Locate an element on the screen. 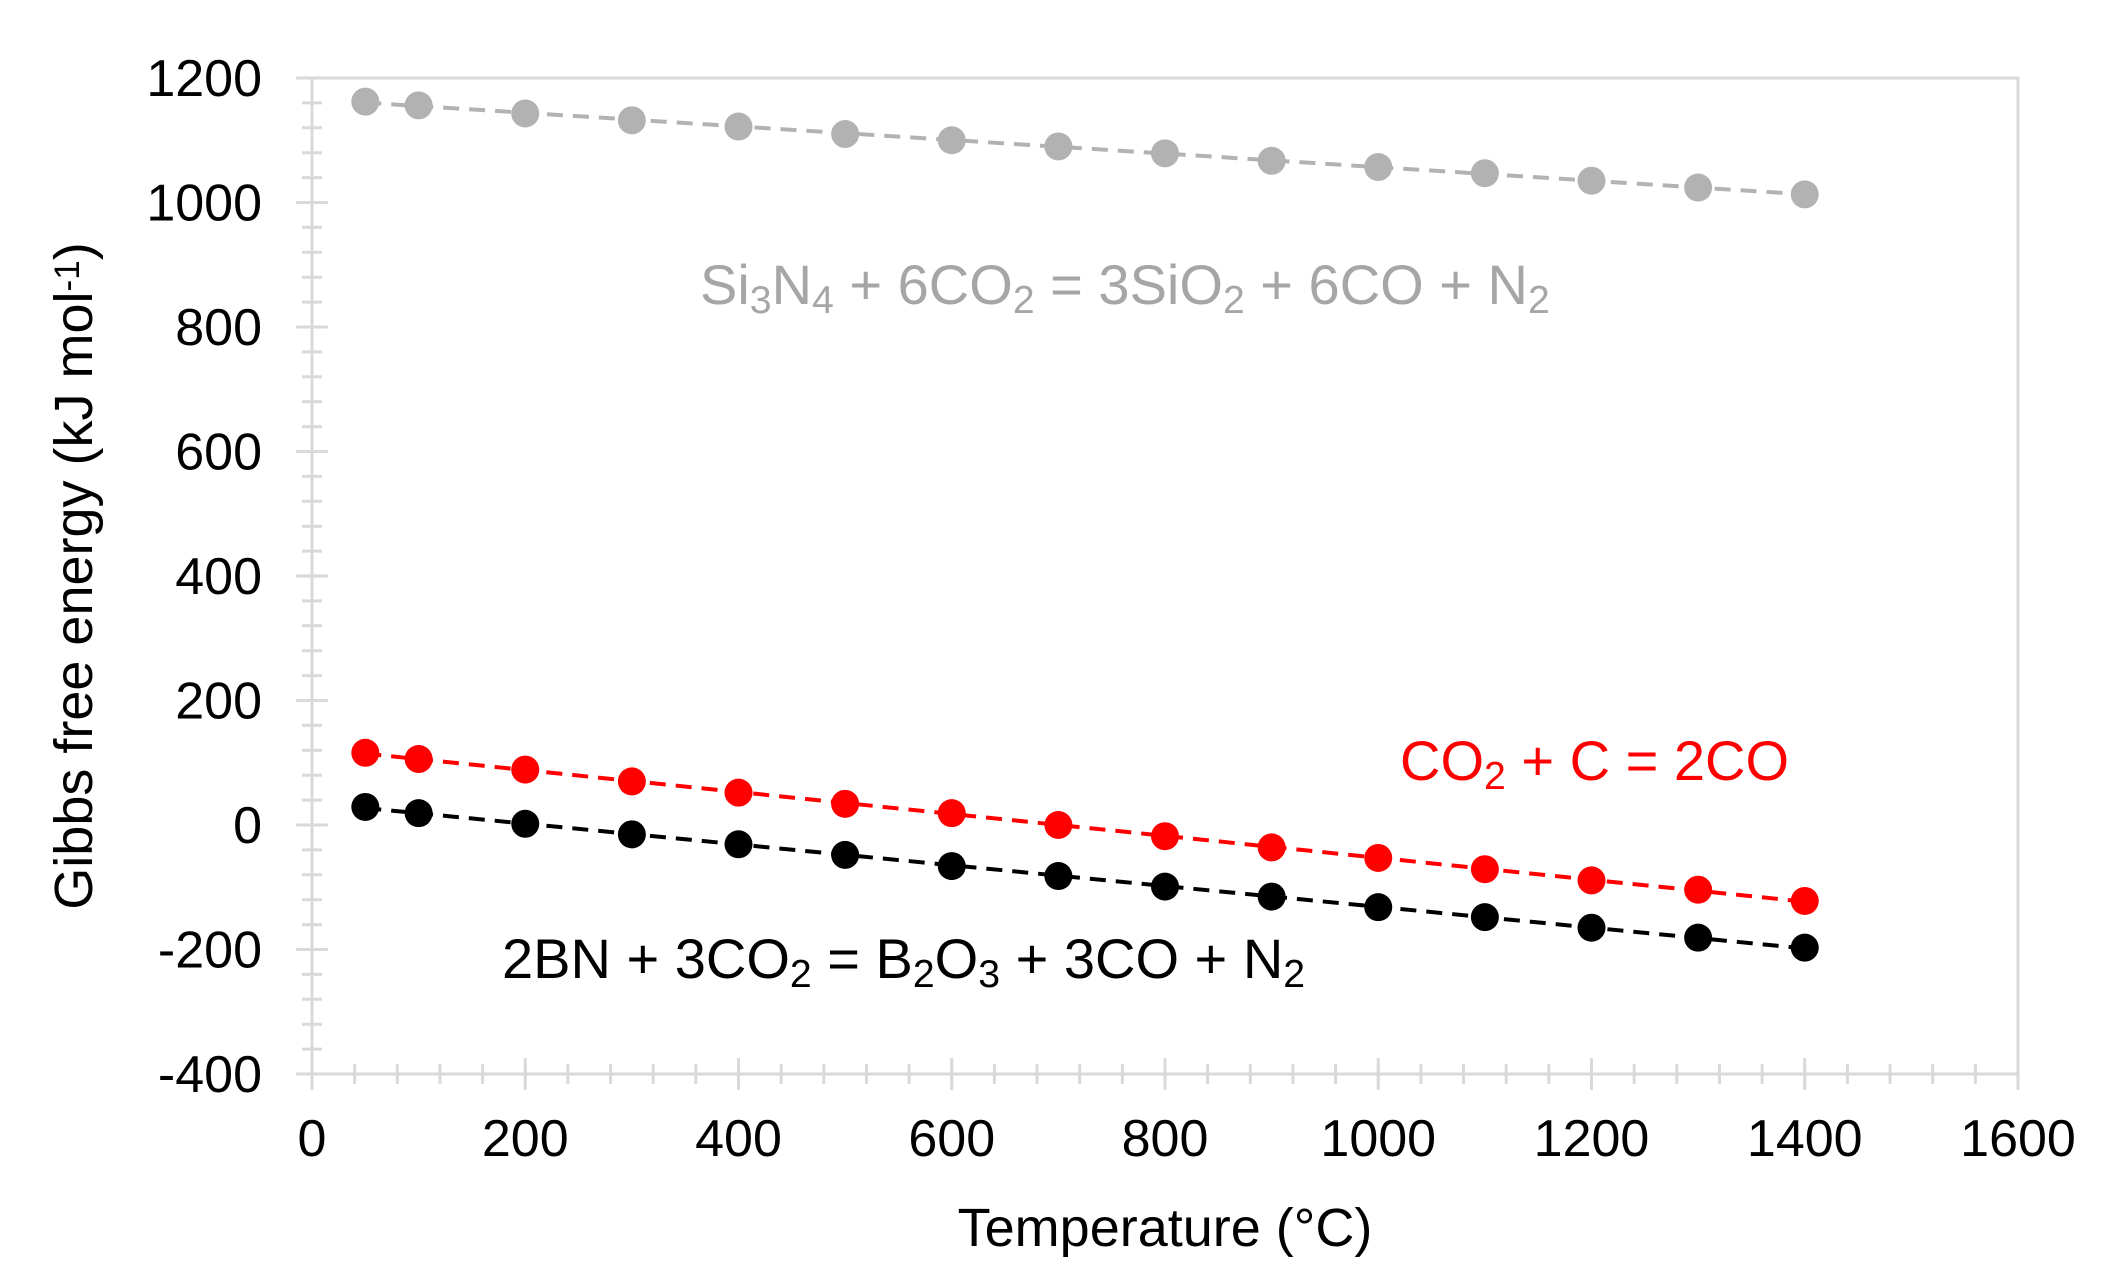 The width and height of the screenshot is (2117, 1288). y-tick-label: 200 is located at coordinates (218, 702).